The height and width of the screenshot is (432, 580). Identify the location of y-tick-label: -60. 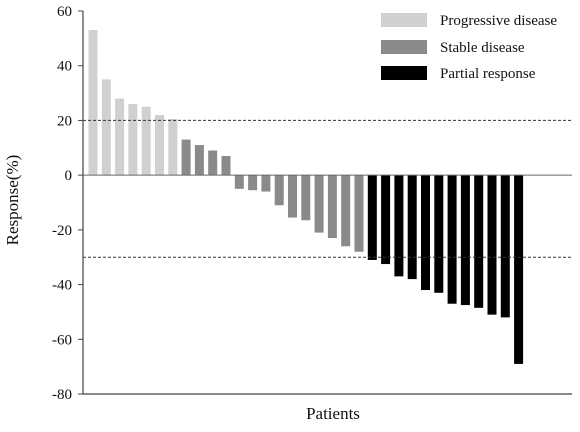
(62, 340).